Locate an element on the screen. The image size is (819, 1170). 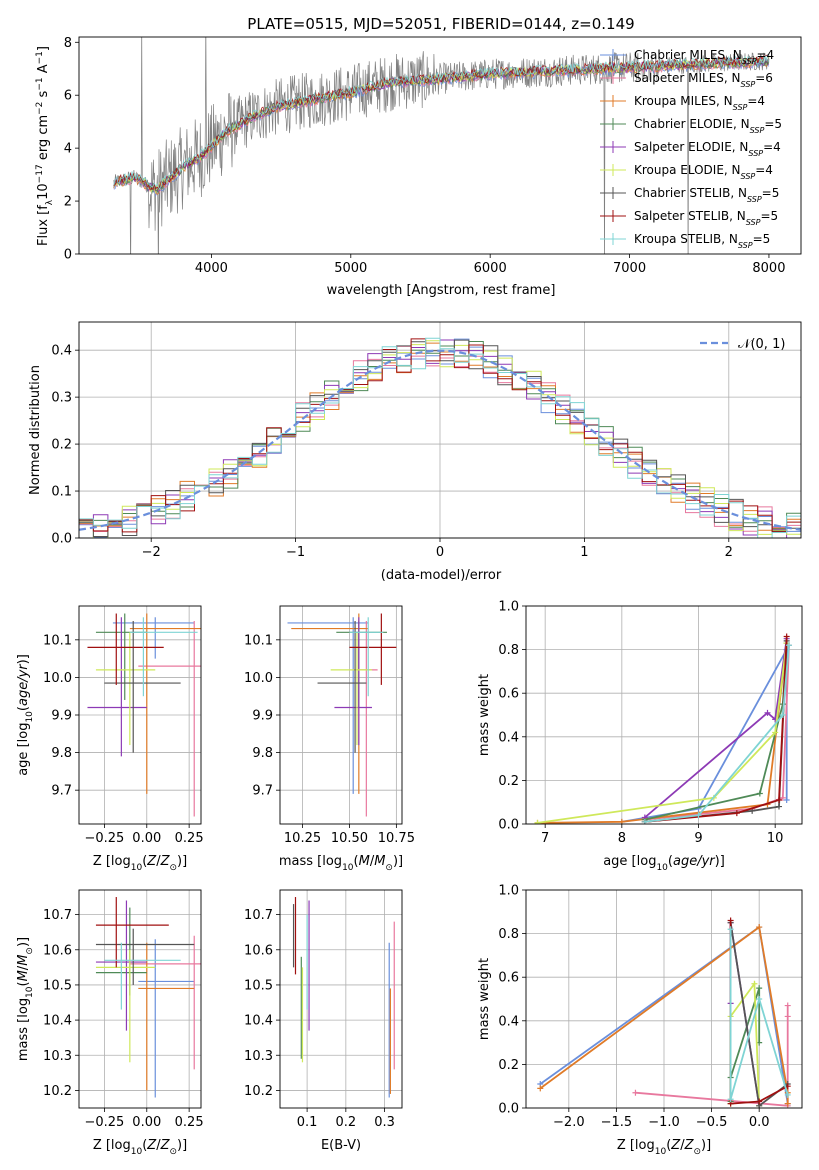
age-vs-Z-xtick-label: 0.25 is located at coordinates (189, 838).